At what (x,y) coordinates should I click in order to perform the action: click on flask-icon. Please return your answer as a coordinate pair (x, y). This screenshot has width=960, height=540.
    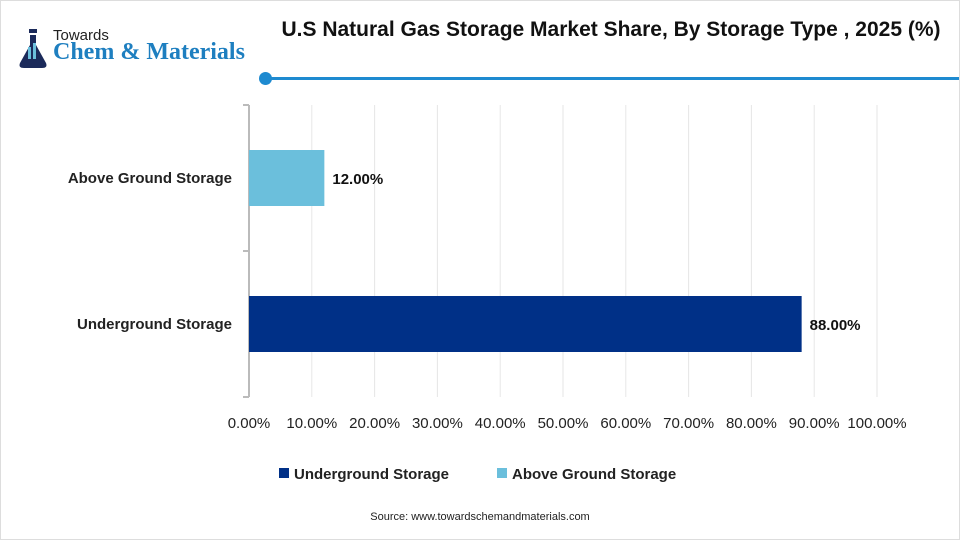
    Looking at the image, I should click on (33, 48).